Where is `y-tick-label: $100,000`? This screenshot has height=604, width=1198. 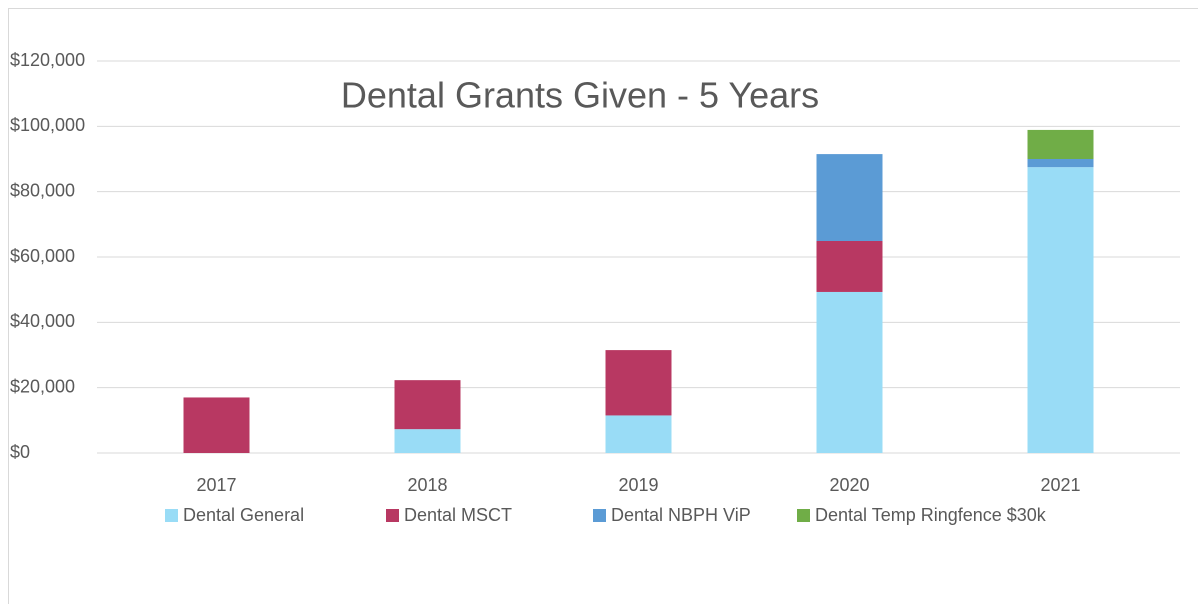
y-tick-label: $100,000 is located at coordinates (47, 125).